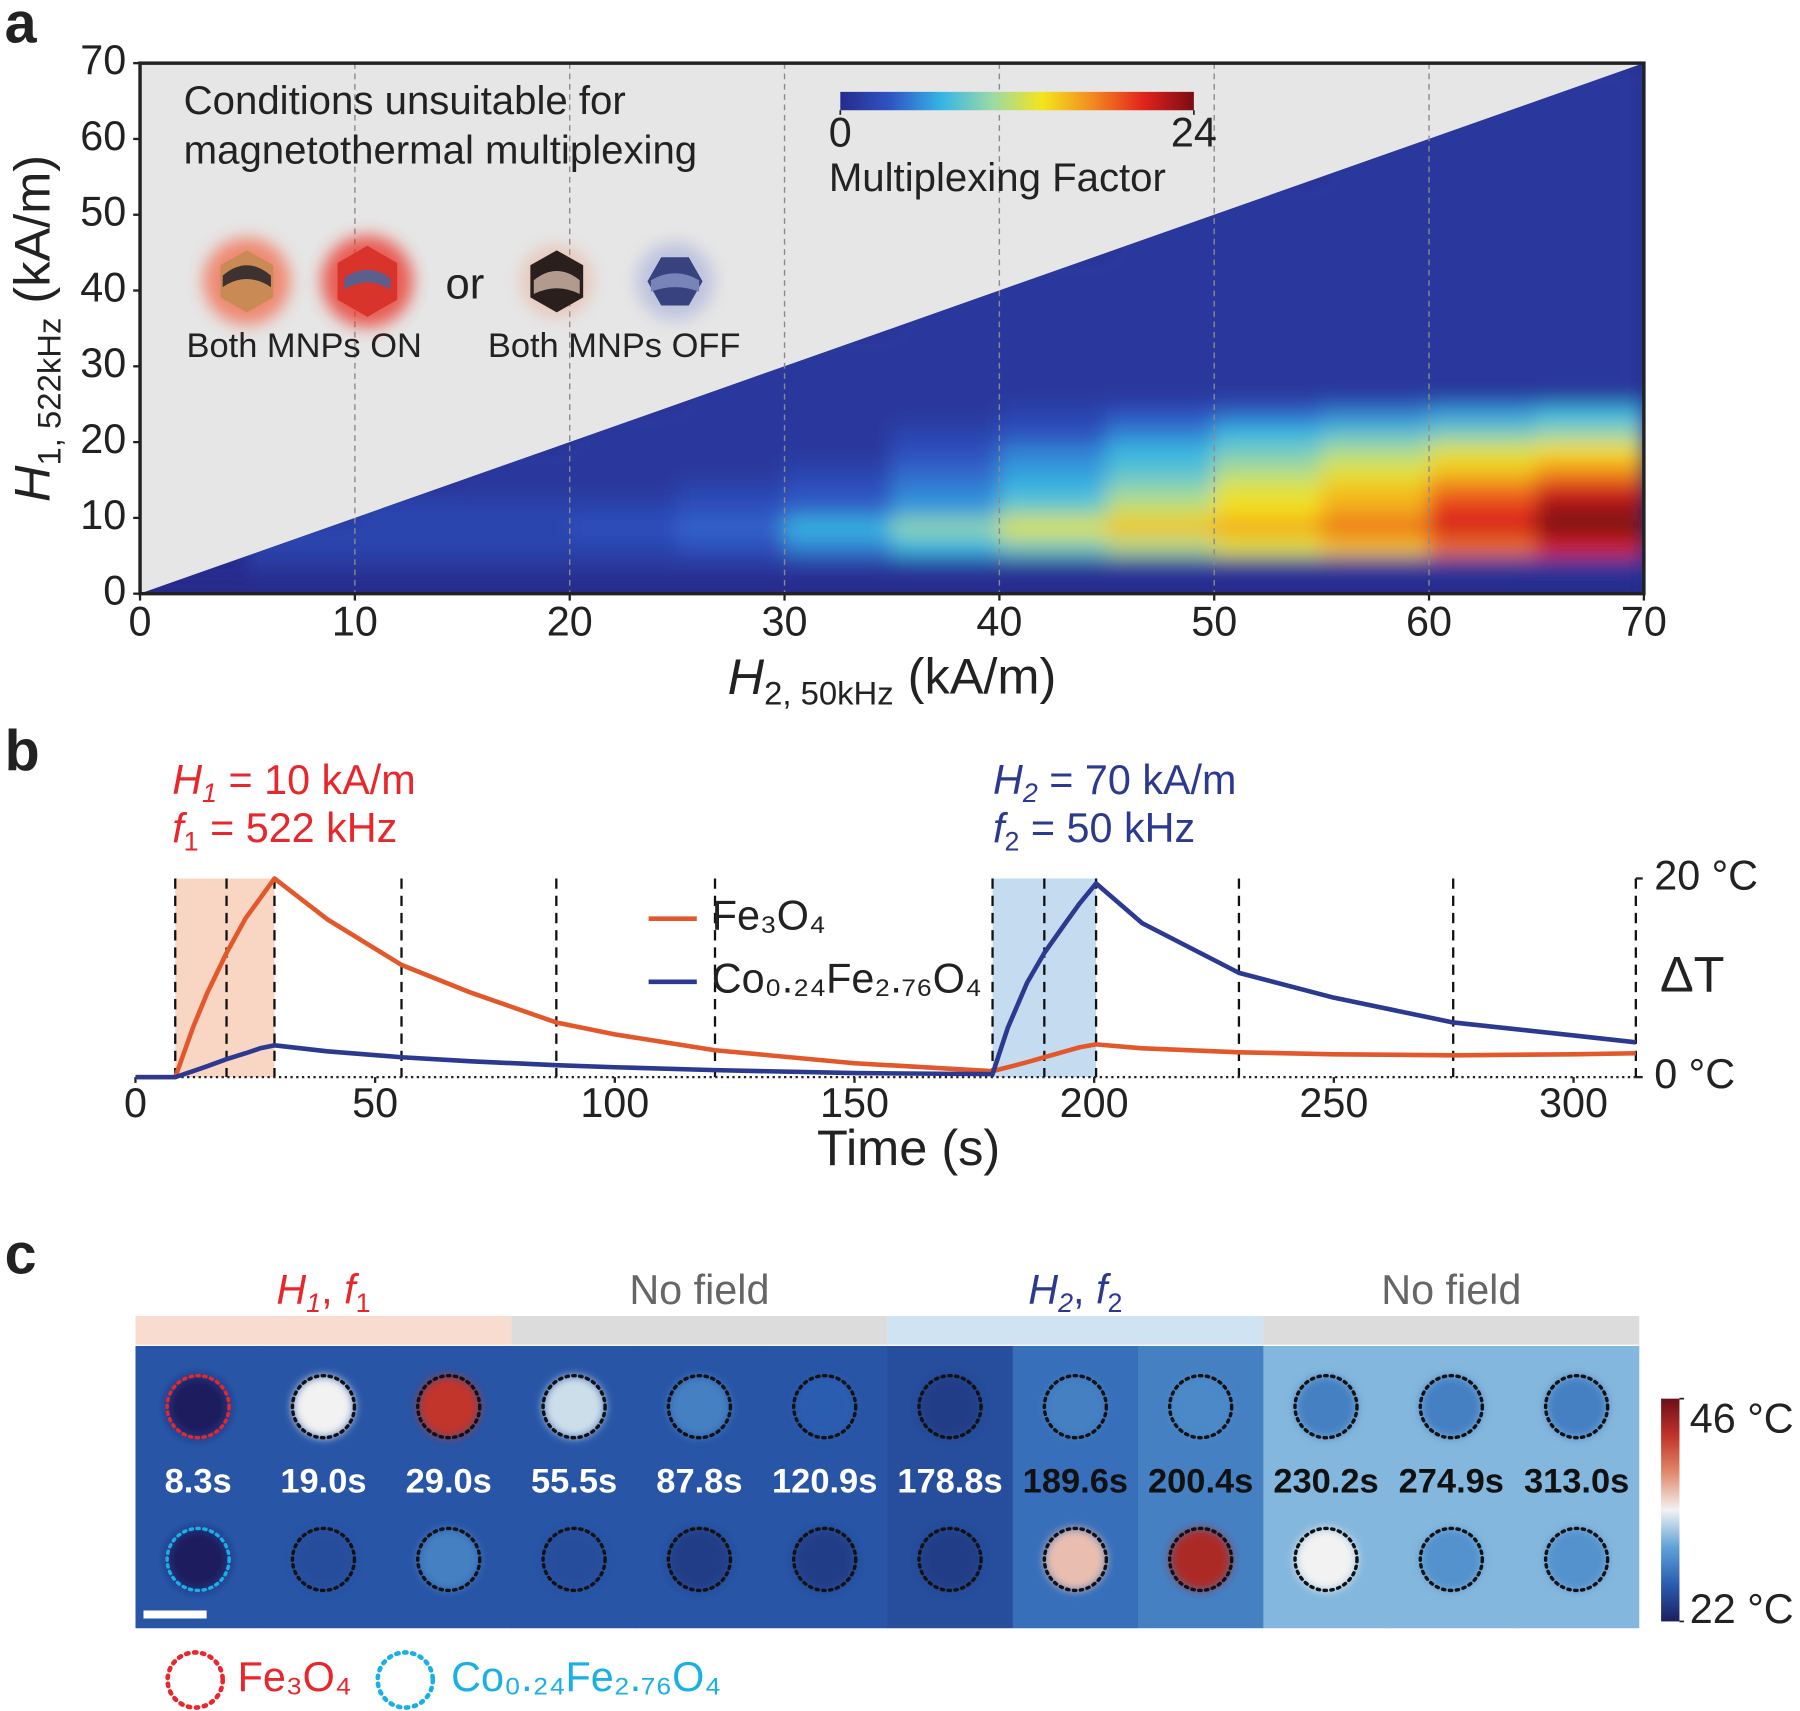 This screenshot has width=1800, height=1711. Describe the element at coordinates (886, 980) in the screenshot. I see `series-line` at that location.